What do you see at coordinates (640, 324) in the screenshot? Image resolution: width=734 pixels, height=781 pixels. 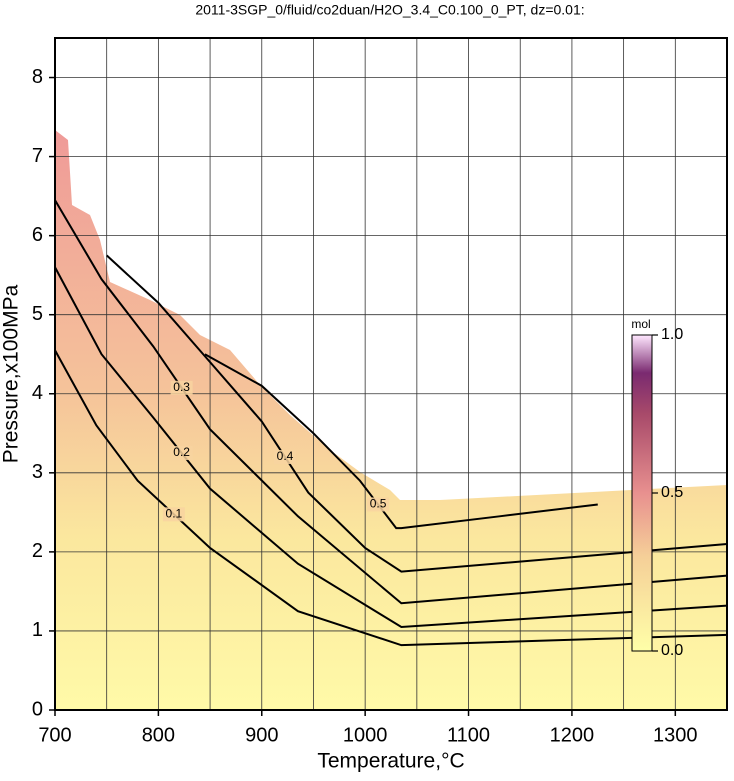 I see `colorbar-label: mol` at bounding box center [640, 324].